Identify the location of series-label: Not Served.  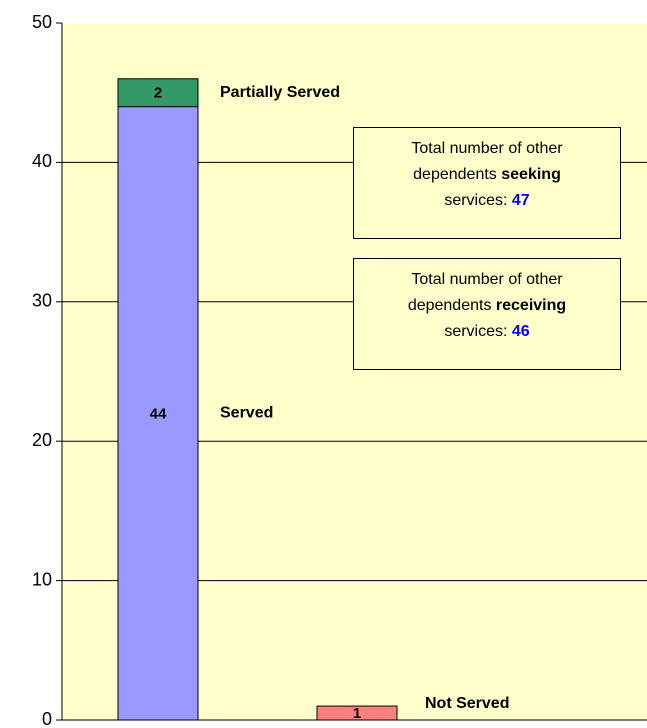
(467, 703).